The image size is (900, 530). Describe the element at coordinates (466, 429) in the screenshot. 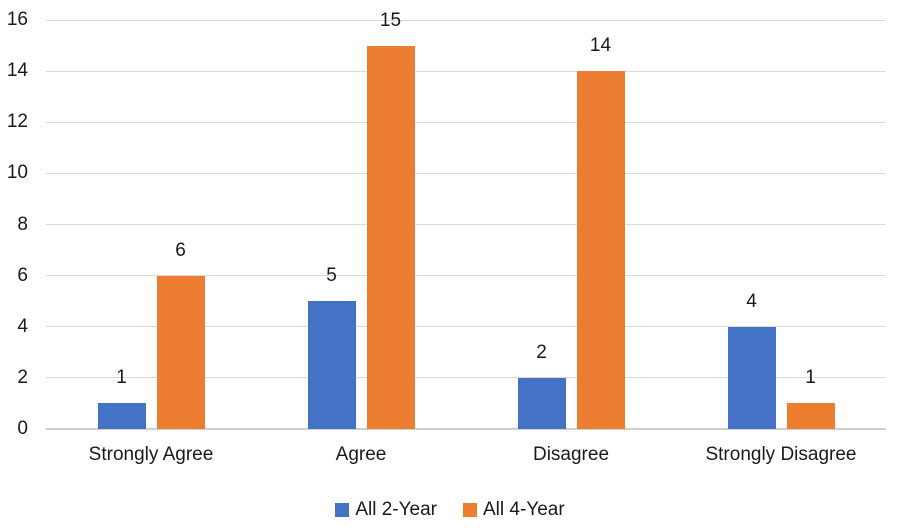

I see `x-axis-baseline` at that location.